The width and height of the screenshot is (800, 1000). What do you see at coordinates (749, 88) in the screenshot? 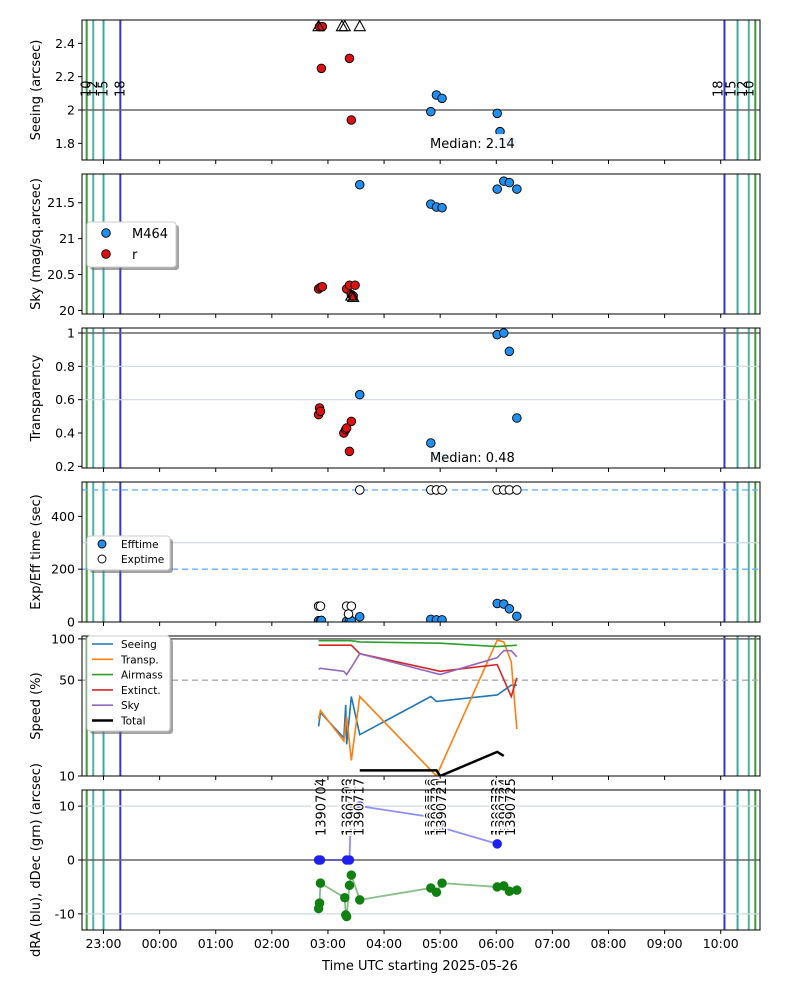
I see `twilight-label: 10` at bounding box center [749, 88].